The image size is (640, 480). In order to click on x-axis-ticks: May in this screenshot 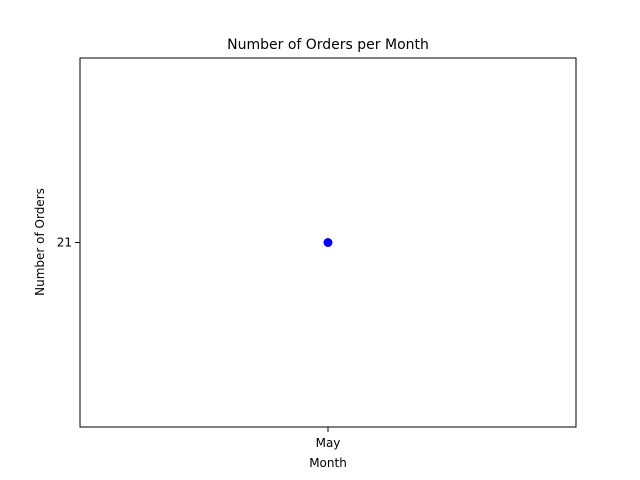, I will do `click(328, 438)`.